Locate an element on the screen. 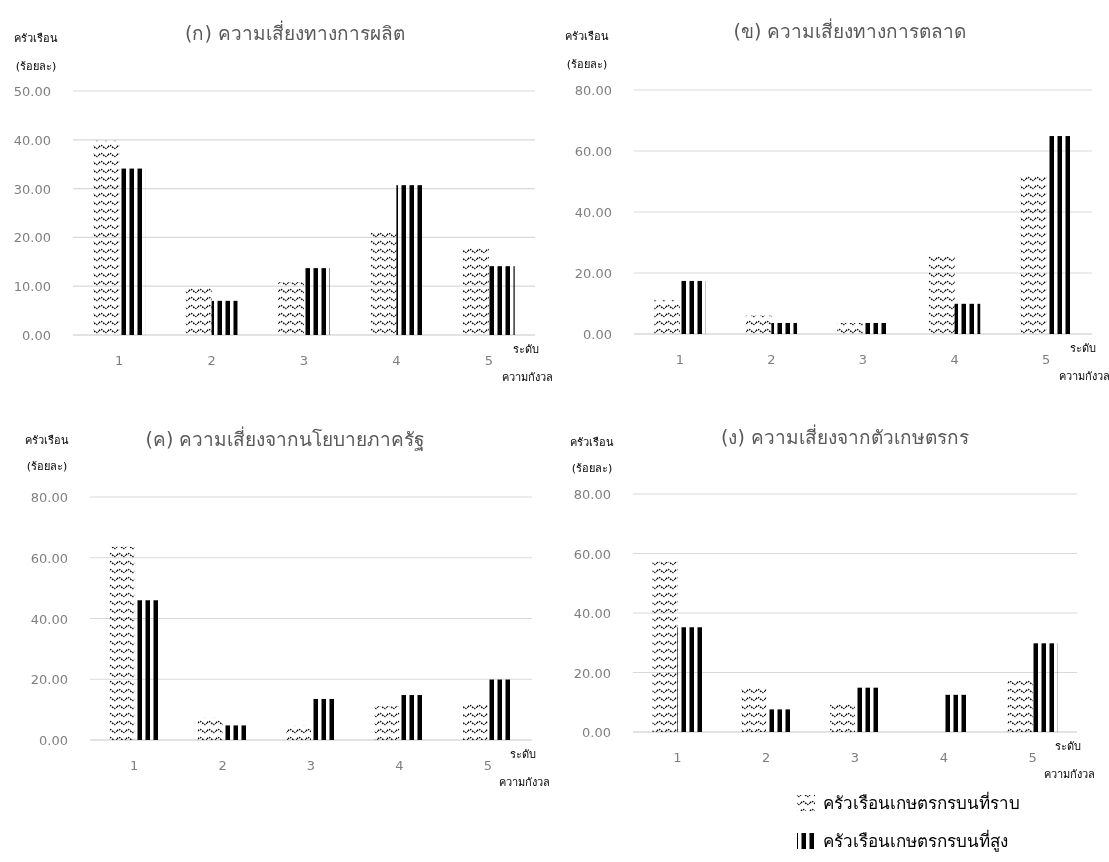 This screenshot has width=1109, height=862. legend-label: ครัวเรือนเกษตรกรบนที่ราบ is located at coordinates (921, 802).